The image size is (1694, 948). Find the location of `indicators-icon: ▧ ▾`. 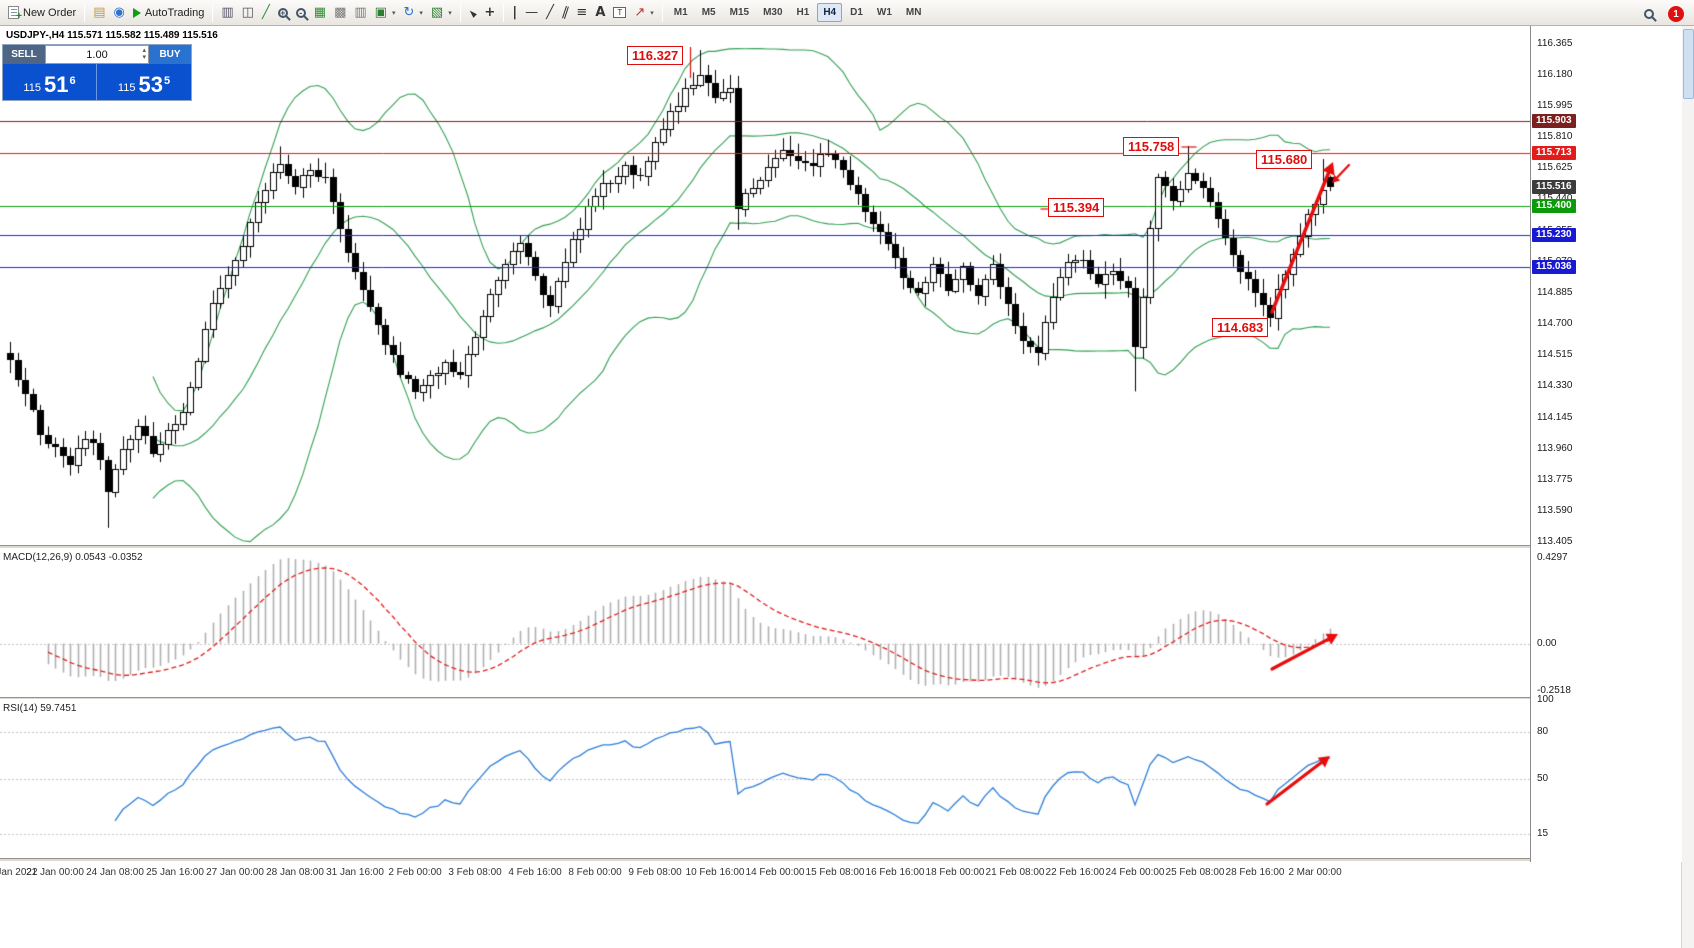

indicators-icon: ▧ ▾ is located at coordinates (441, 13).